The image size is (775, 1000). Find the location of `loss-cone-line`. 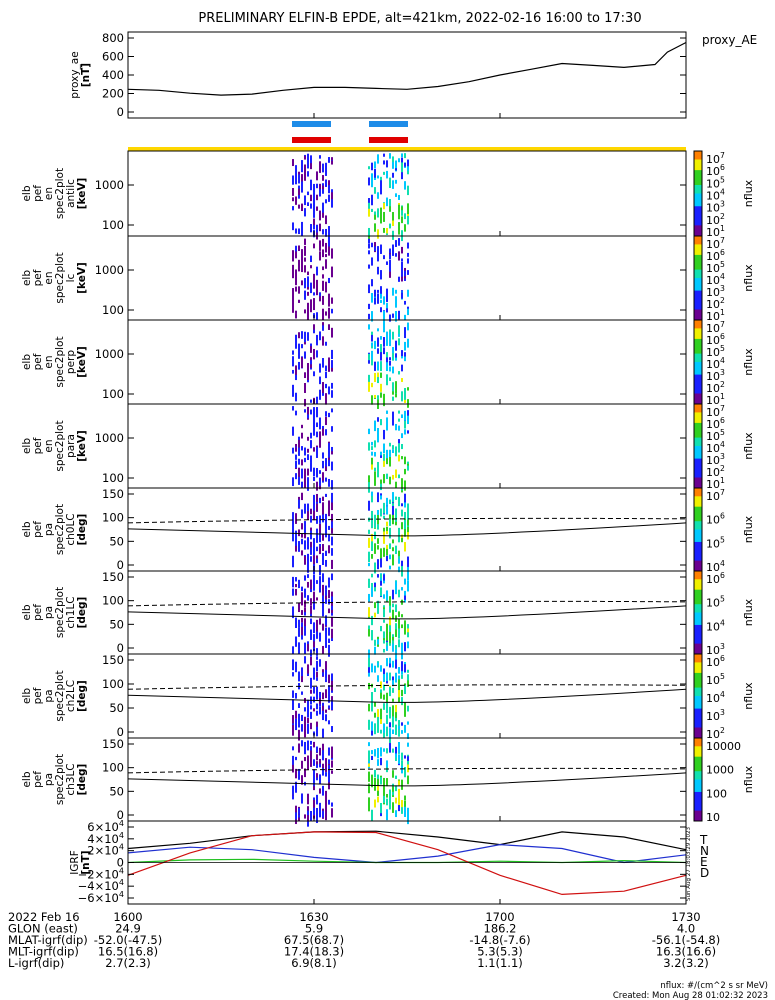

loss-cone-line is located at coordinates (407, 779).